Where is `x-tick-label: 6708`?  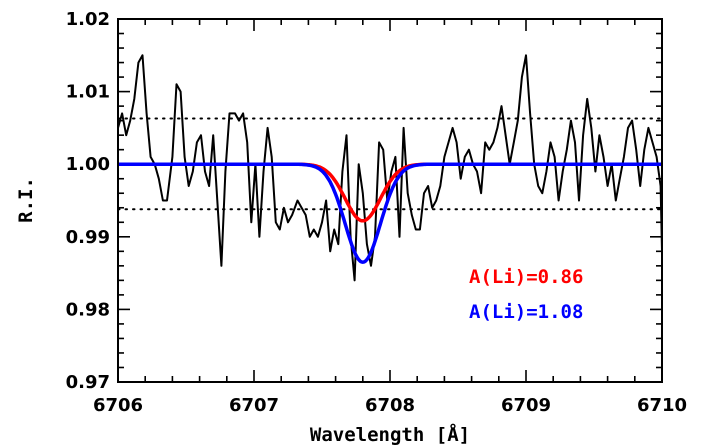 x-tick-label: 6708 is located at coordinates (390, 405).